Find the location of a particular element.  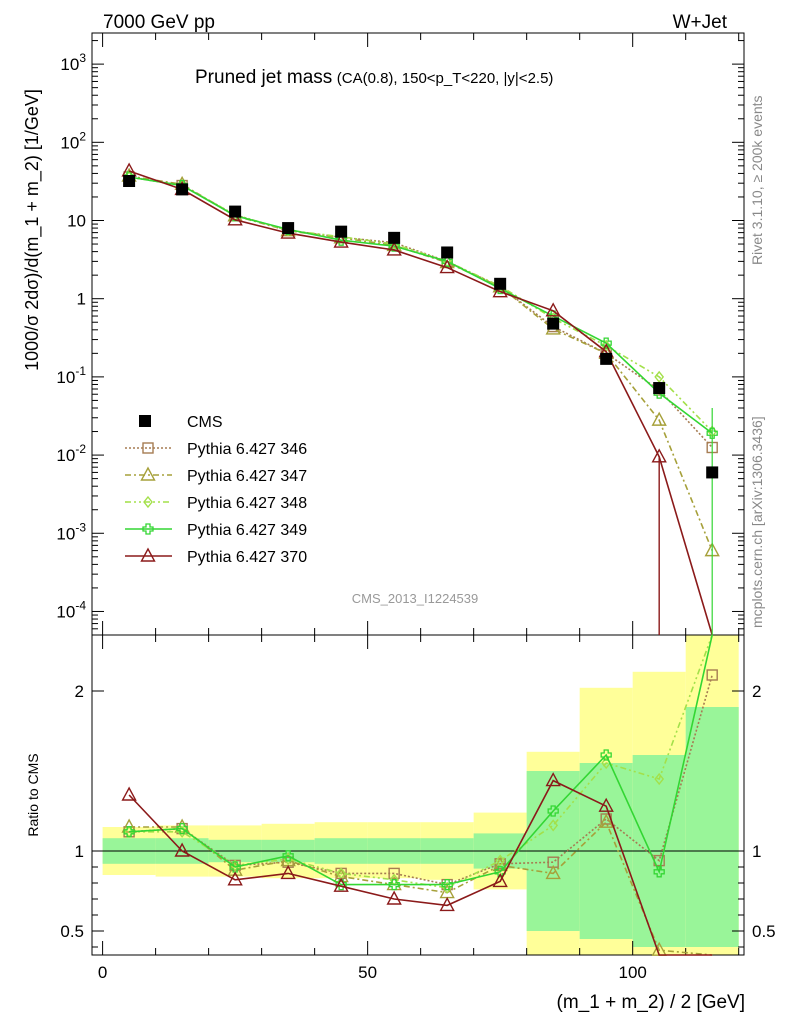

ratio-tick-label-left: 2 is located at coordinates (79, 691).